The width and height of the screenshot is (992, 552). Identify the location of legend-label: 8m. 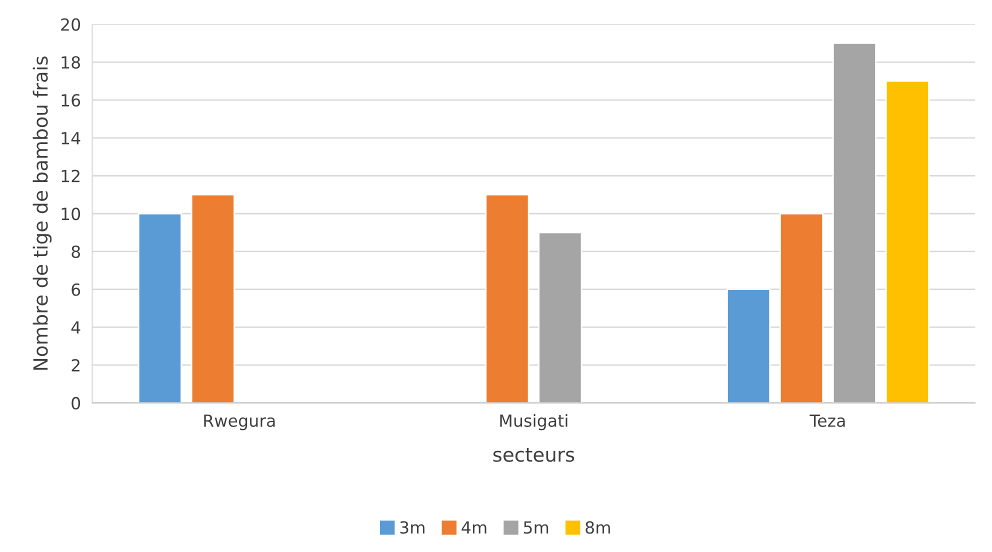
(598, 527).